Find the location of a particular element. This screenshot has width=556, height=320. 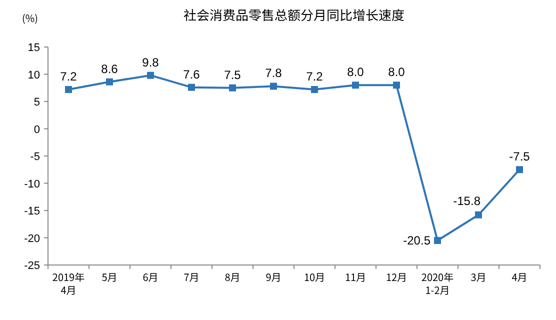

y-tick-label: 5 is located at coordinates (37, 102).